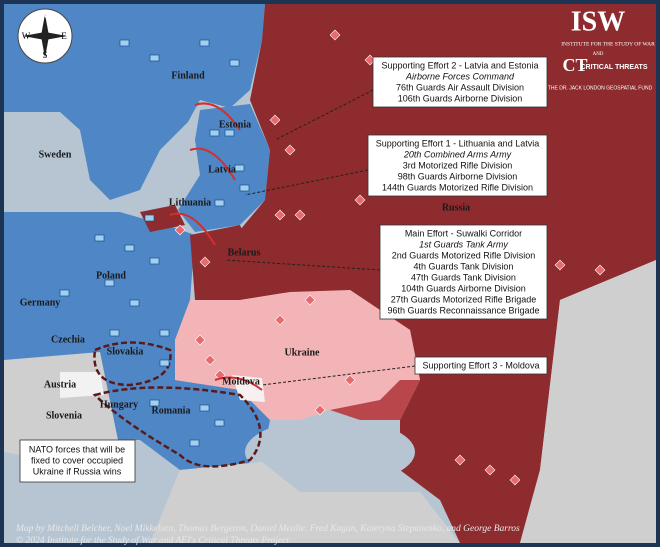  I want to click on country-label: Lithuania, so click(190, 202).